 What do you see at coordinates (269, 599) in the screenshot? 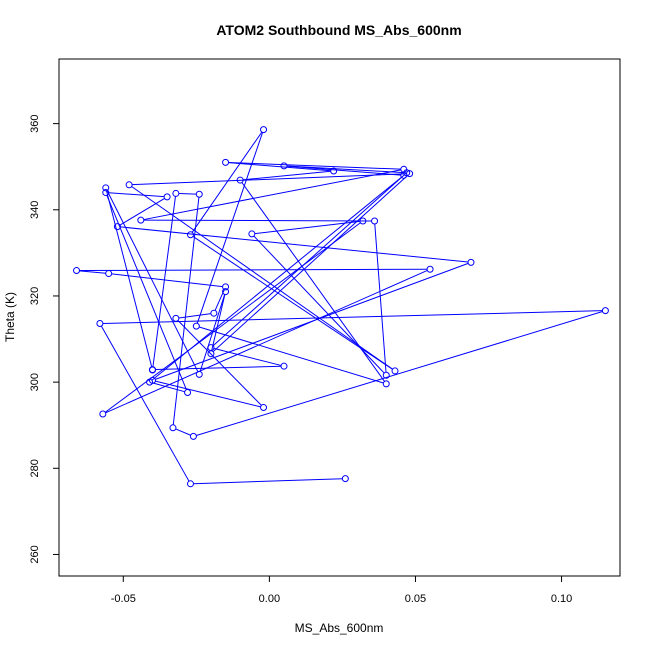
I see `x-tick-label: 0.00` at bounding box center [269, 599].